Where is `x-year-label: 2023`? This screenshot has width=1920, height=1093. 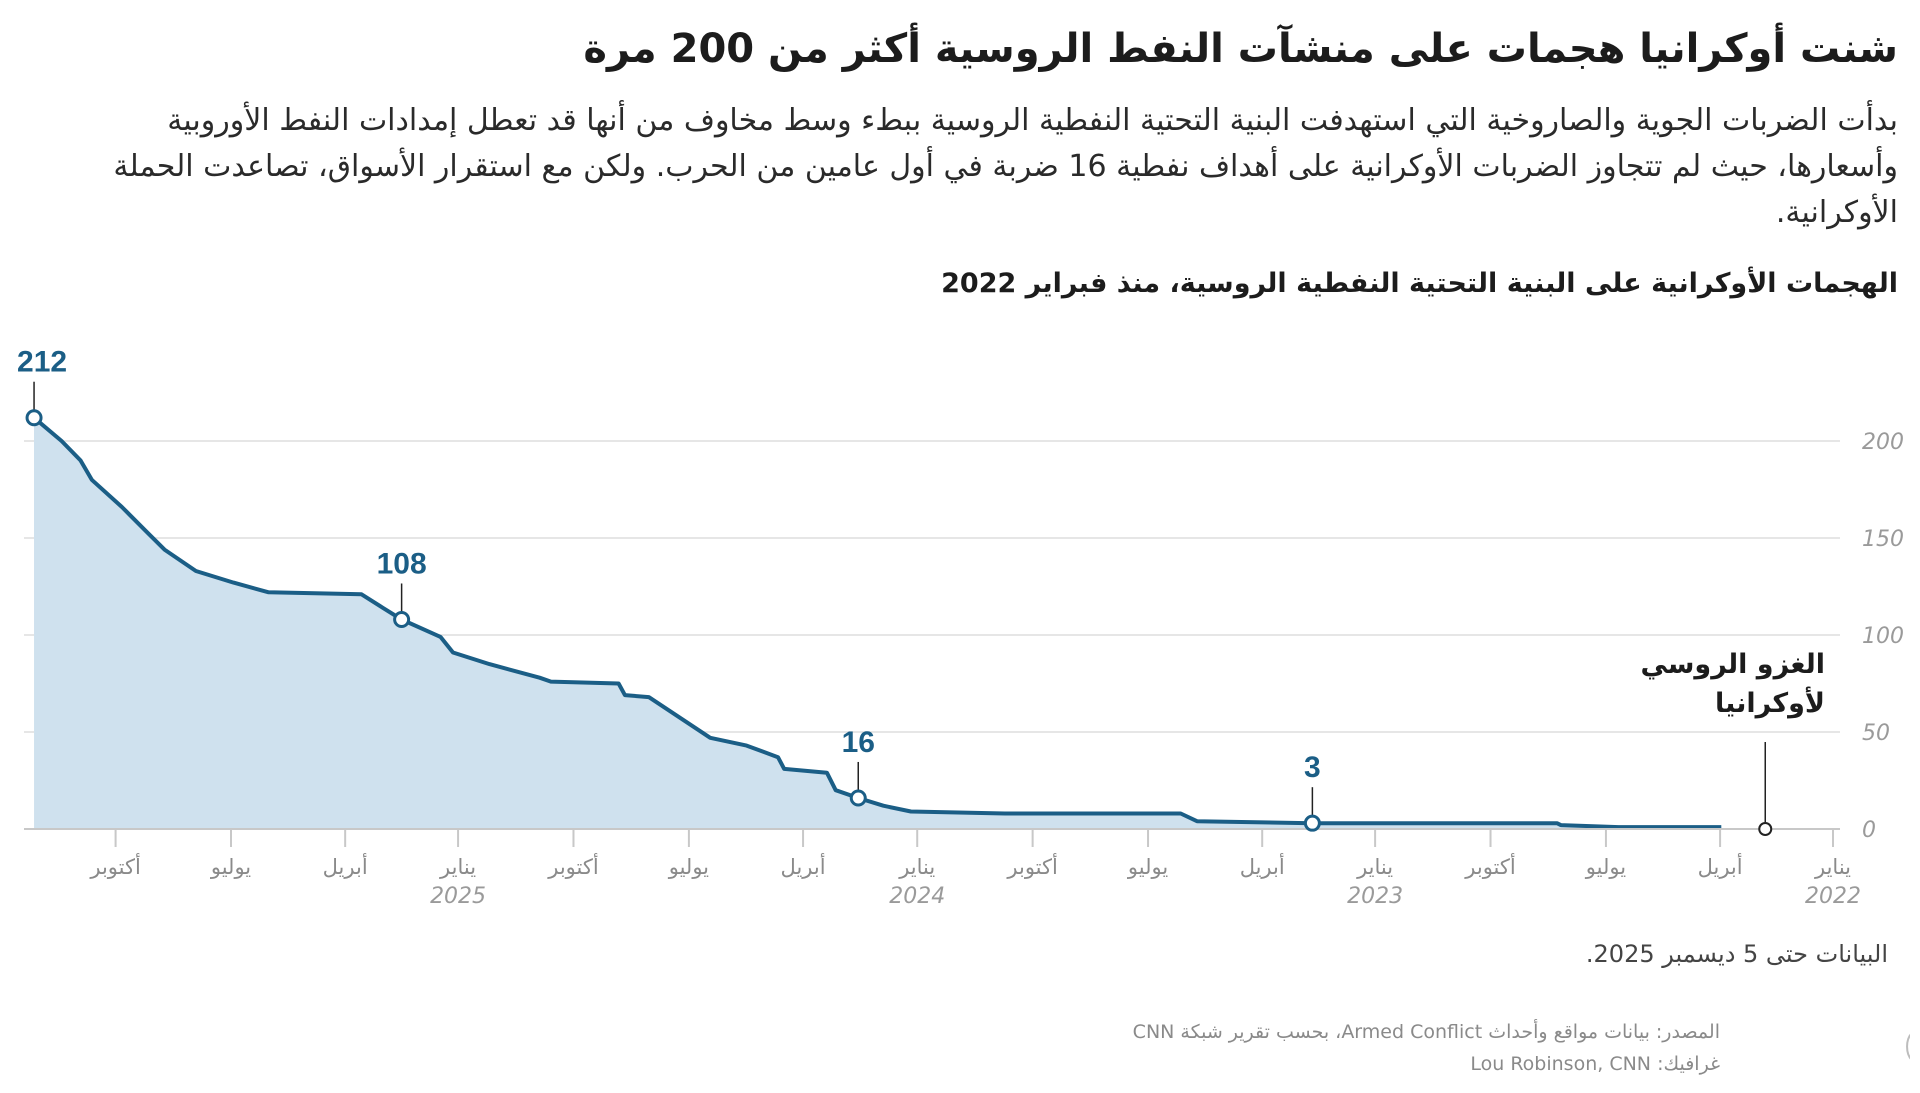
x-year-label: 2023 is located at coordinates (1375, 896).